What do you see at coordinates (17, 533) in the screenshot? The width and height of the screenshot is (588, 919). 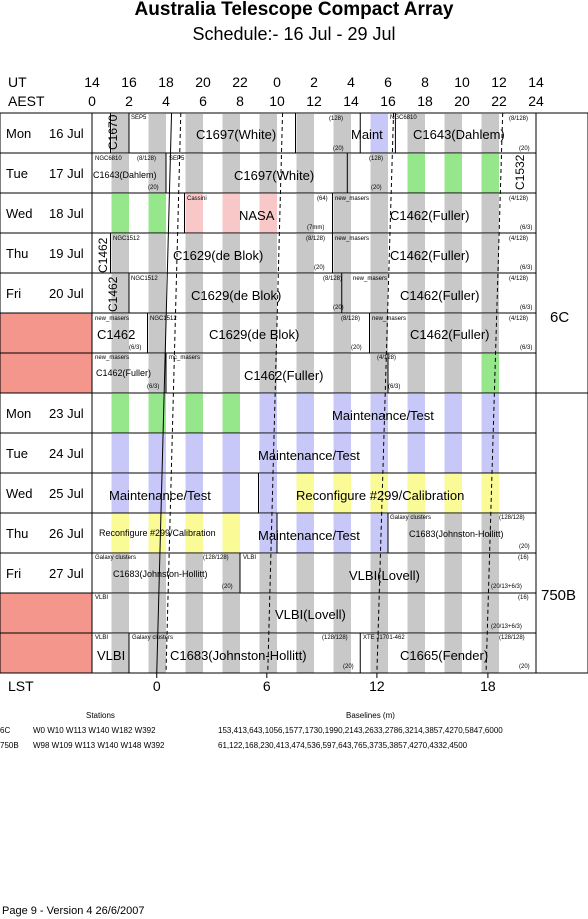 I see `day-of-week: Thu` at bounding box center [17, 533].